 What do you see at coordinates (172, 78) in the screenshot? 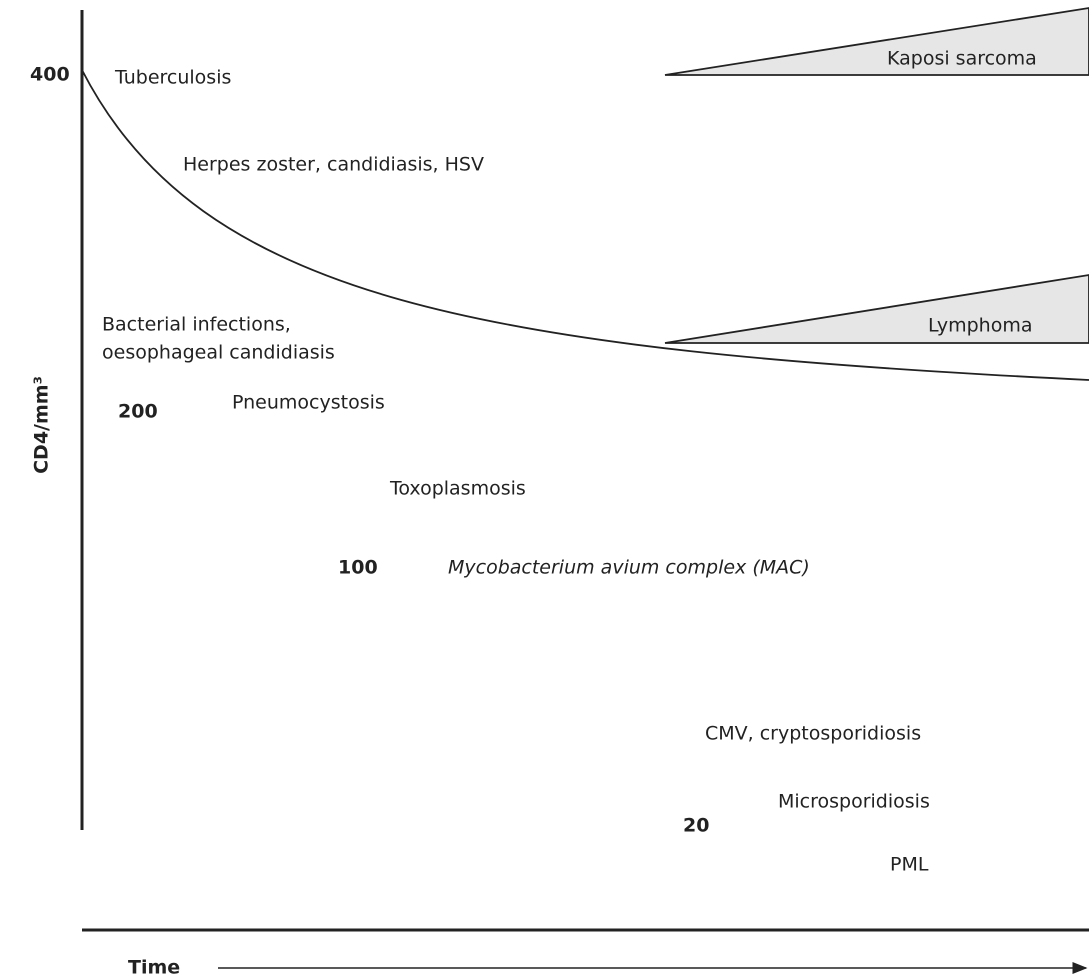
I see `condition: Tuberculosis` at bounding box center [172, 78].